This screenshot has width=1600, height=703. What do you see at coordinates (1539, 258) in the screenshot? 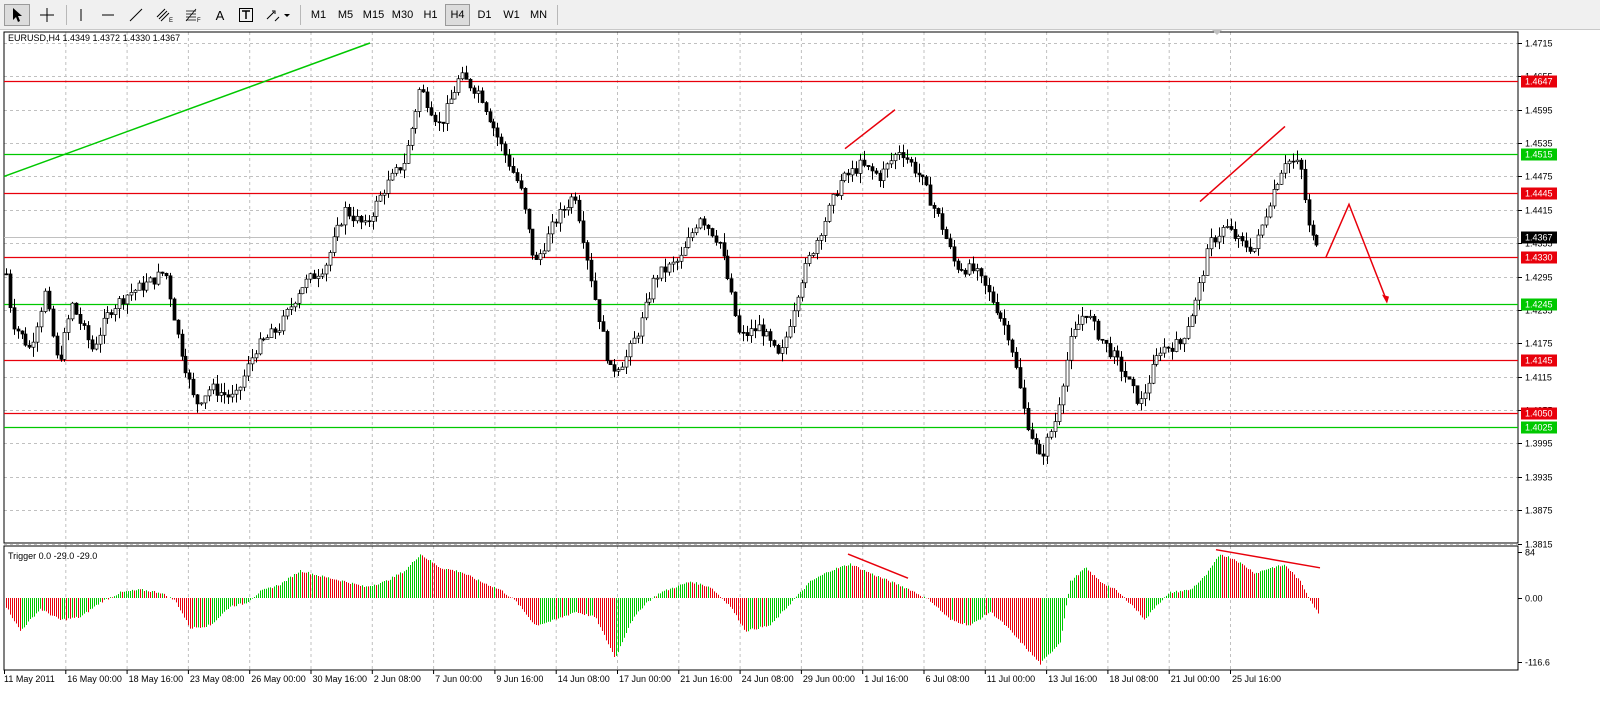
I see `price-tag-label: 1.4330` at bounding box center [1539, 258].